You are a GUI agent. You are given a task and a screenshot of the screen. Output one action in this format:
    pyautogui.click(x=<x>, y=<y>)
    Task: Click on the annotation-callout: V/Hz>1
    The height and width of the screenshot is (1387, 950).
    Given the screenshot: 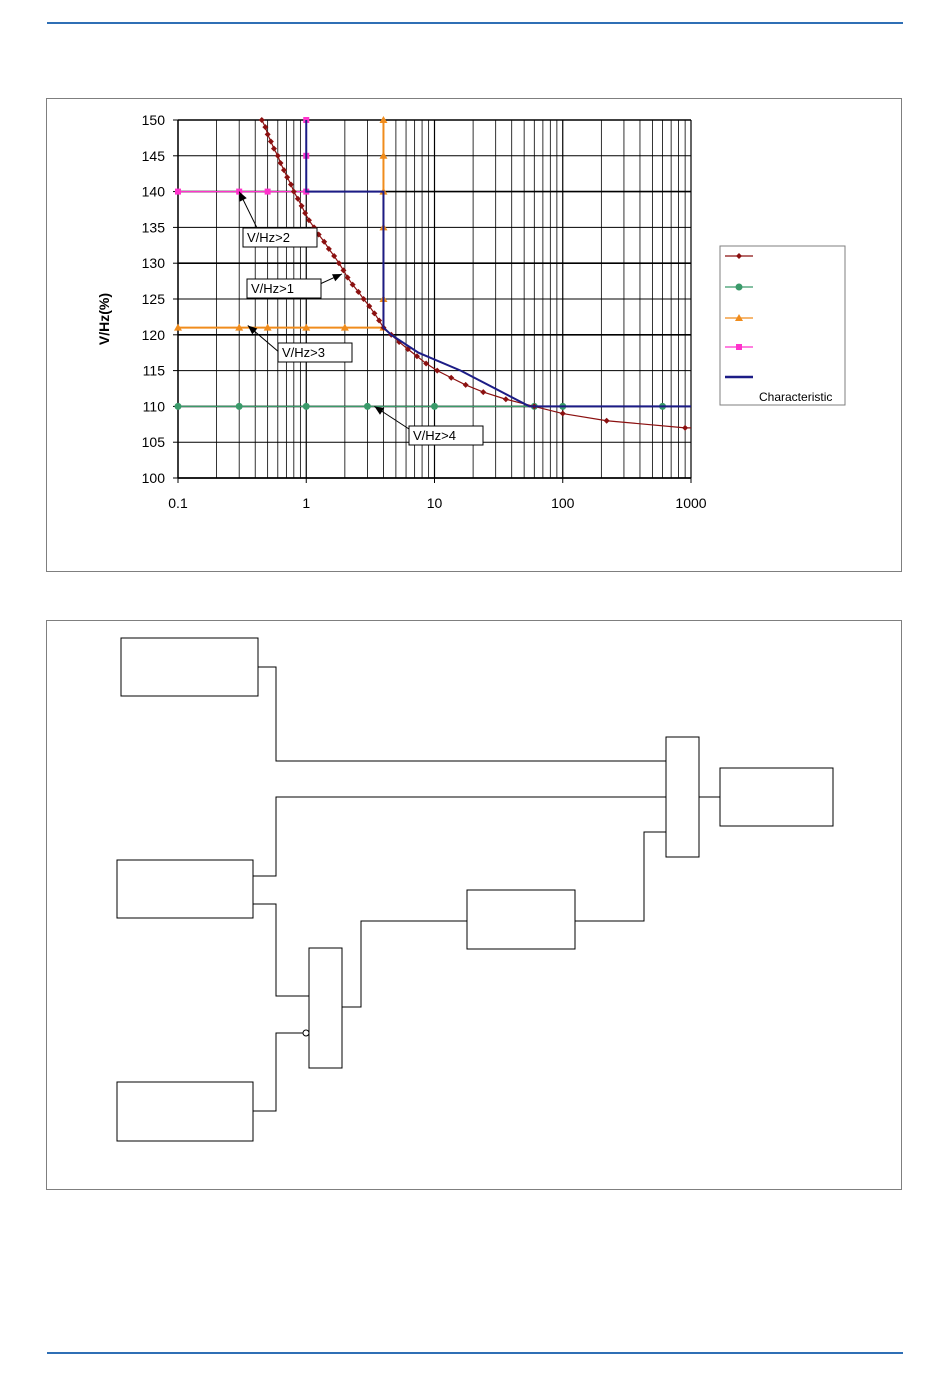 What is the action you would take?
    pyautogui.click(x=294, y=286)
    